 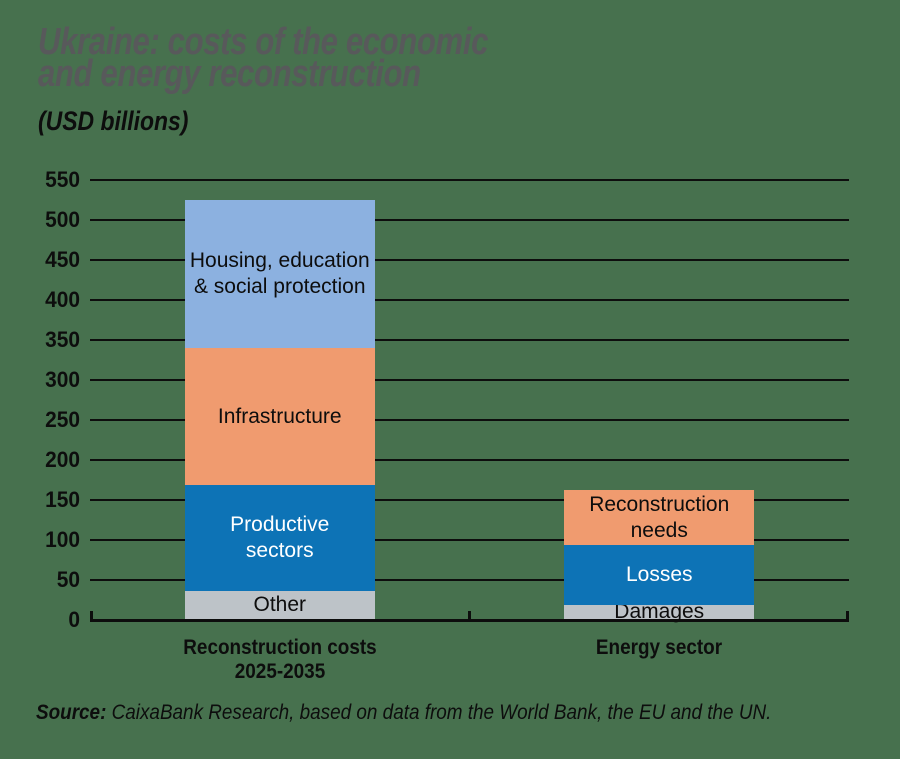 I want to click on bar-segment-losses: Losses, so click(x=659, y=575).